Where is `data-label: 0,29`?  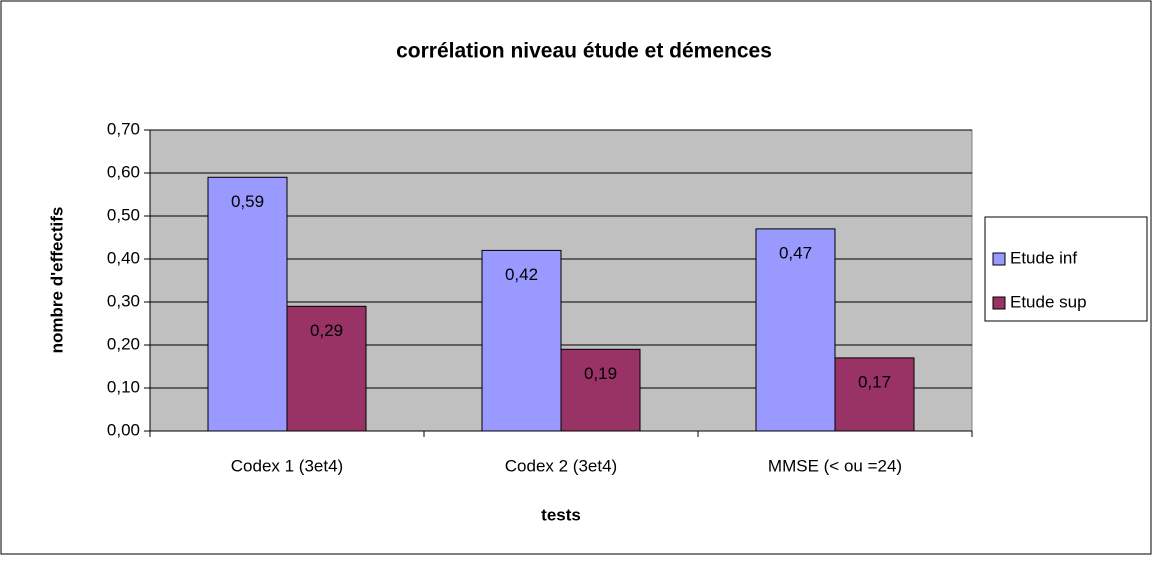 data-label: 0,29 is located at coordinates (326, 330).